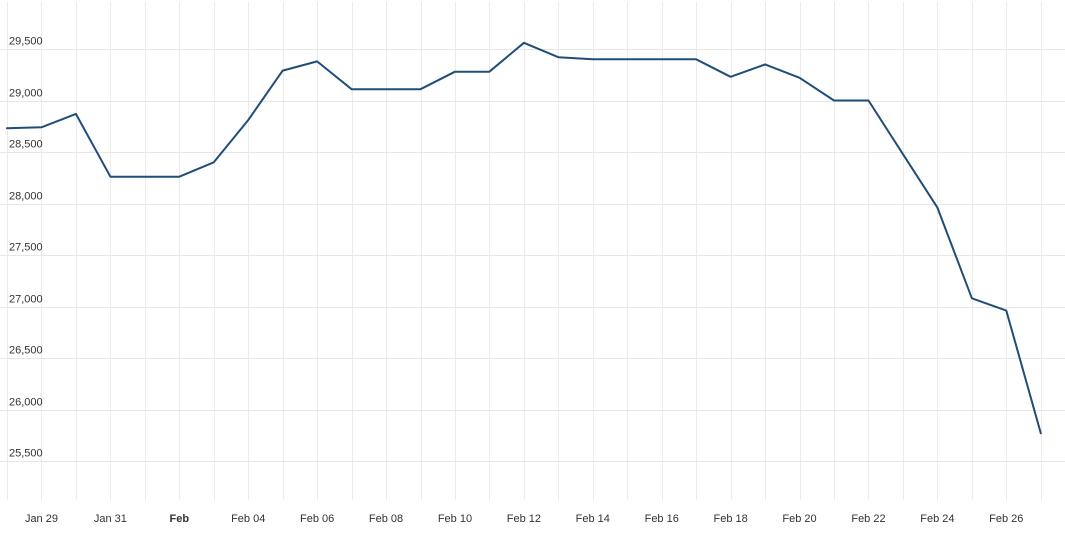 The width and height of the screenshot is (1065, 534). Describe the element at coordinates (26, 145) in the screenshot. I see `y-tick-label: 28,500` at that location.